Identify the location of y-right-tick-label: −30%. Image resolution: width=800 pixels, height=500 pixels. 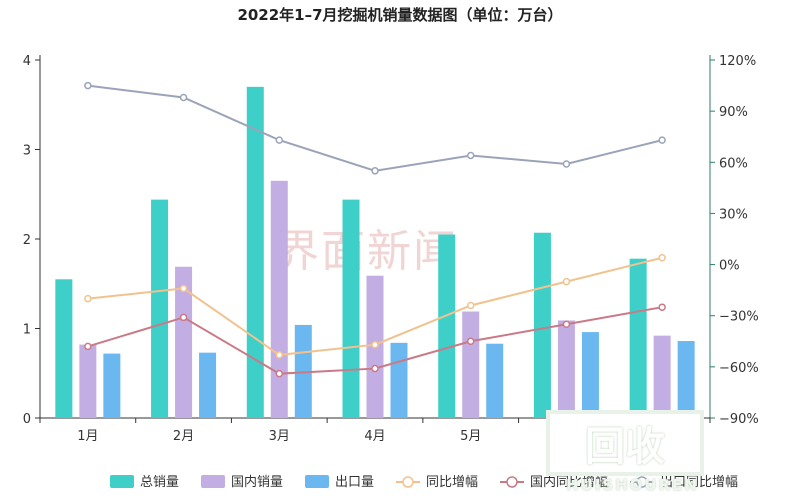
(739, 317).